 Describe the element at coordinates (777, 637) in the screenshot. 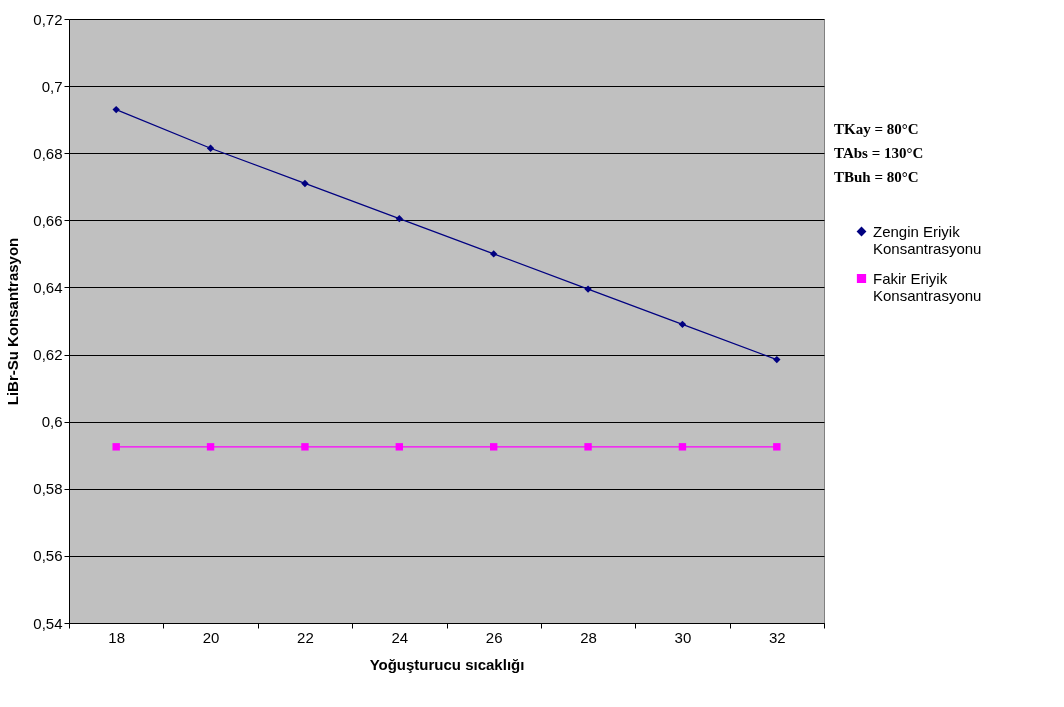

I see `x-tick-label: 32` at that location.